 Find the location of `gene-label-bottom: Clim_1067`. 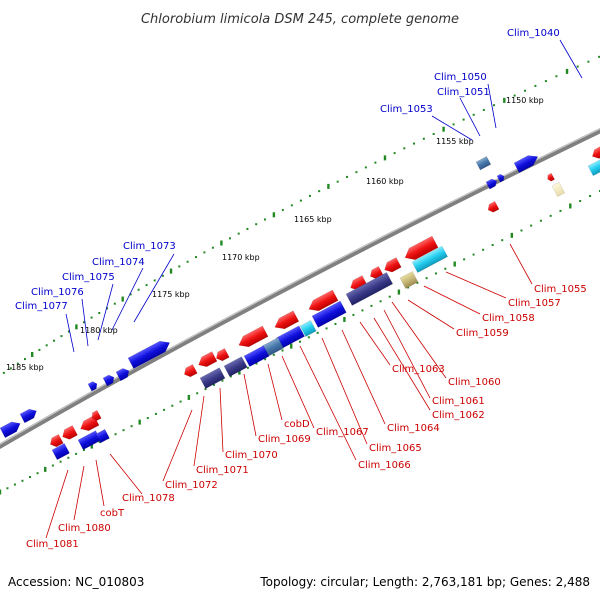

gene-label-bottom: Clim_1067 is located at coordinates (342, 432).